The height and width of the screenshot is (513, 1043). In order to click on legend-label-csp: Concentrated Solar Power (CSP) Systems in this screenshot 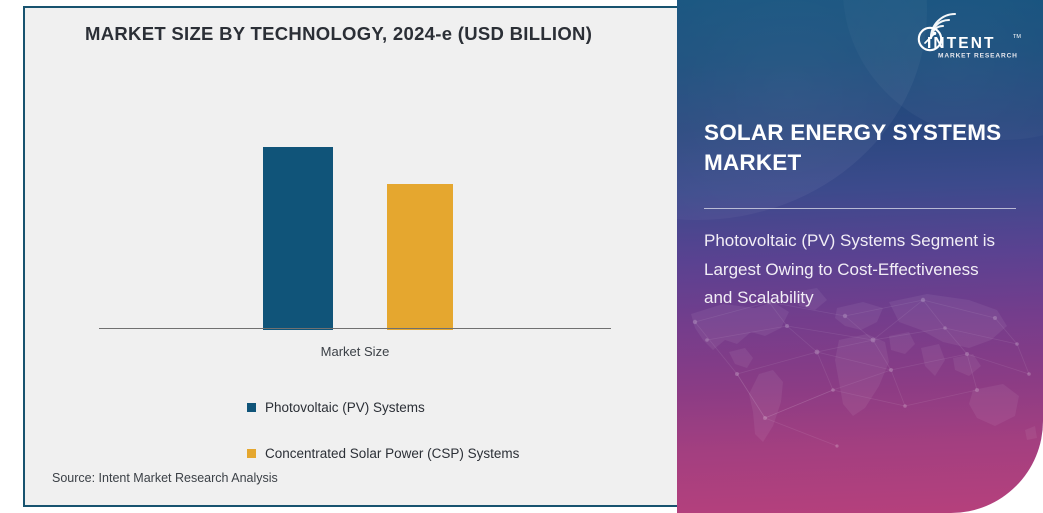, I will do `click(392, 453)`.